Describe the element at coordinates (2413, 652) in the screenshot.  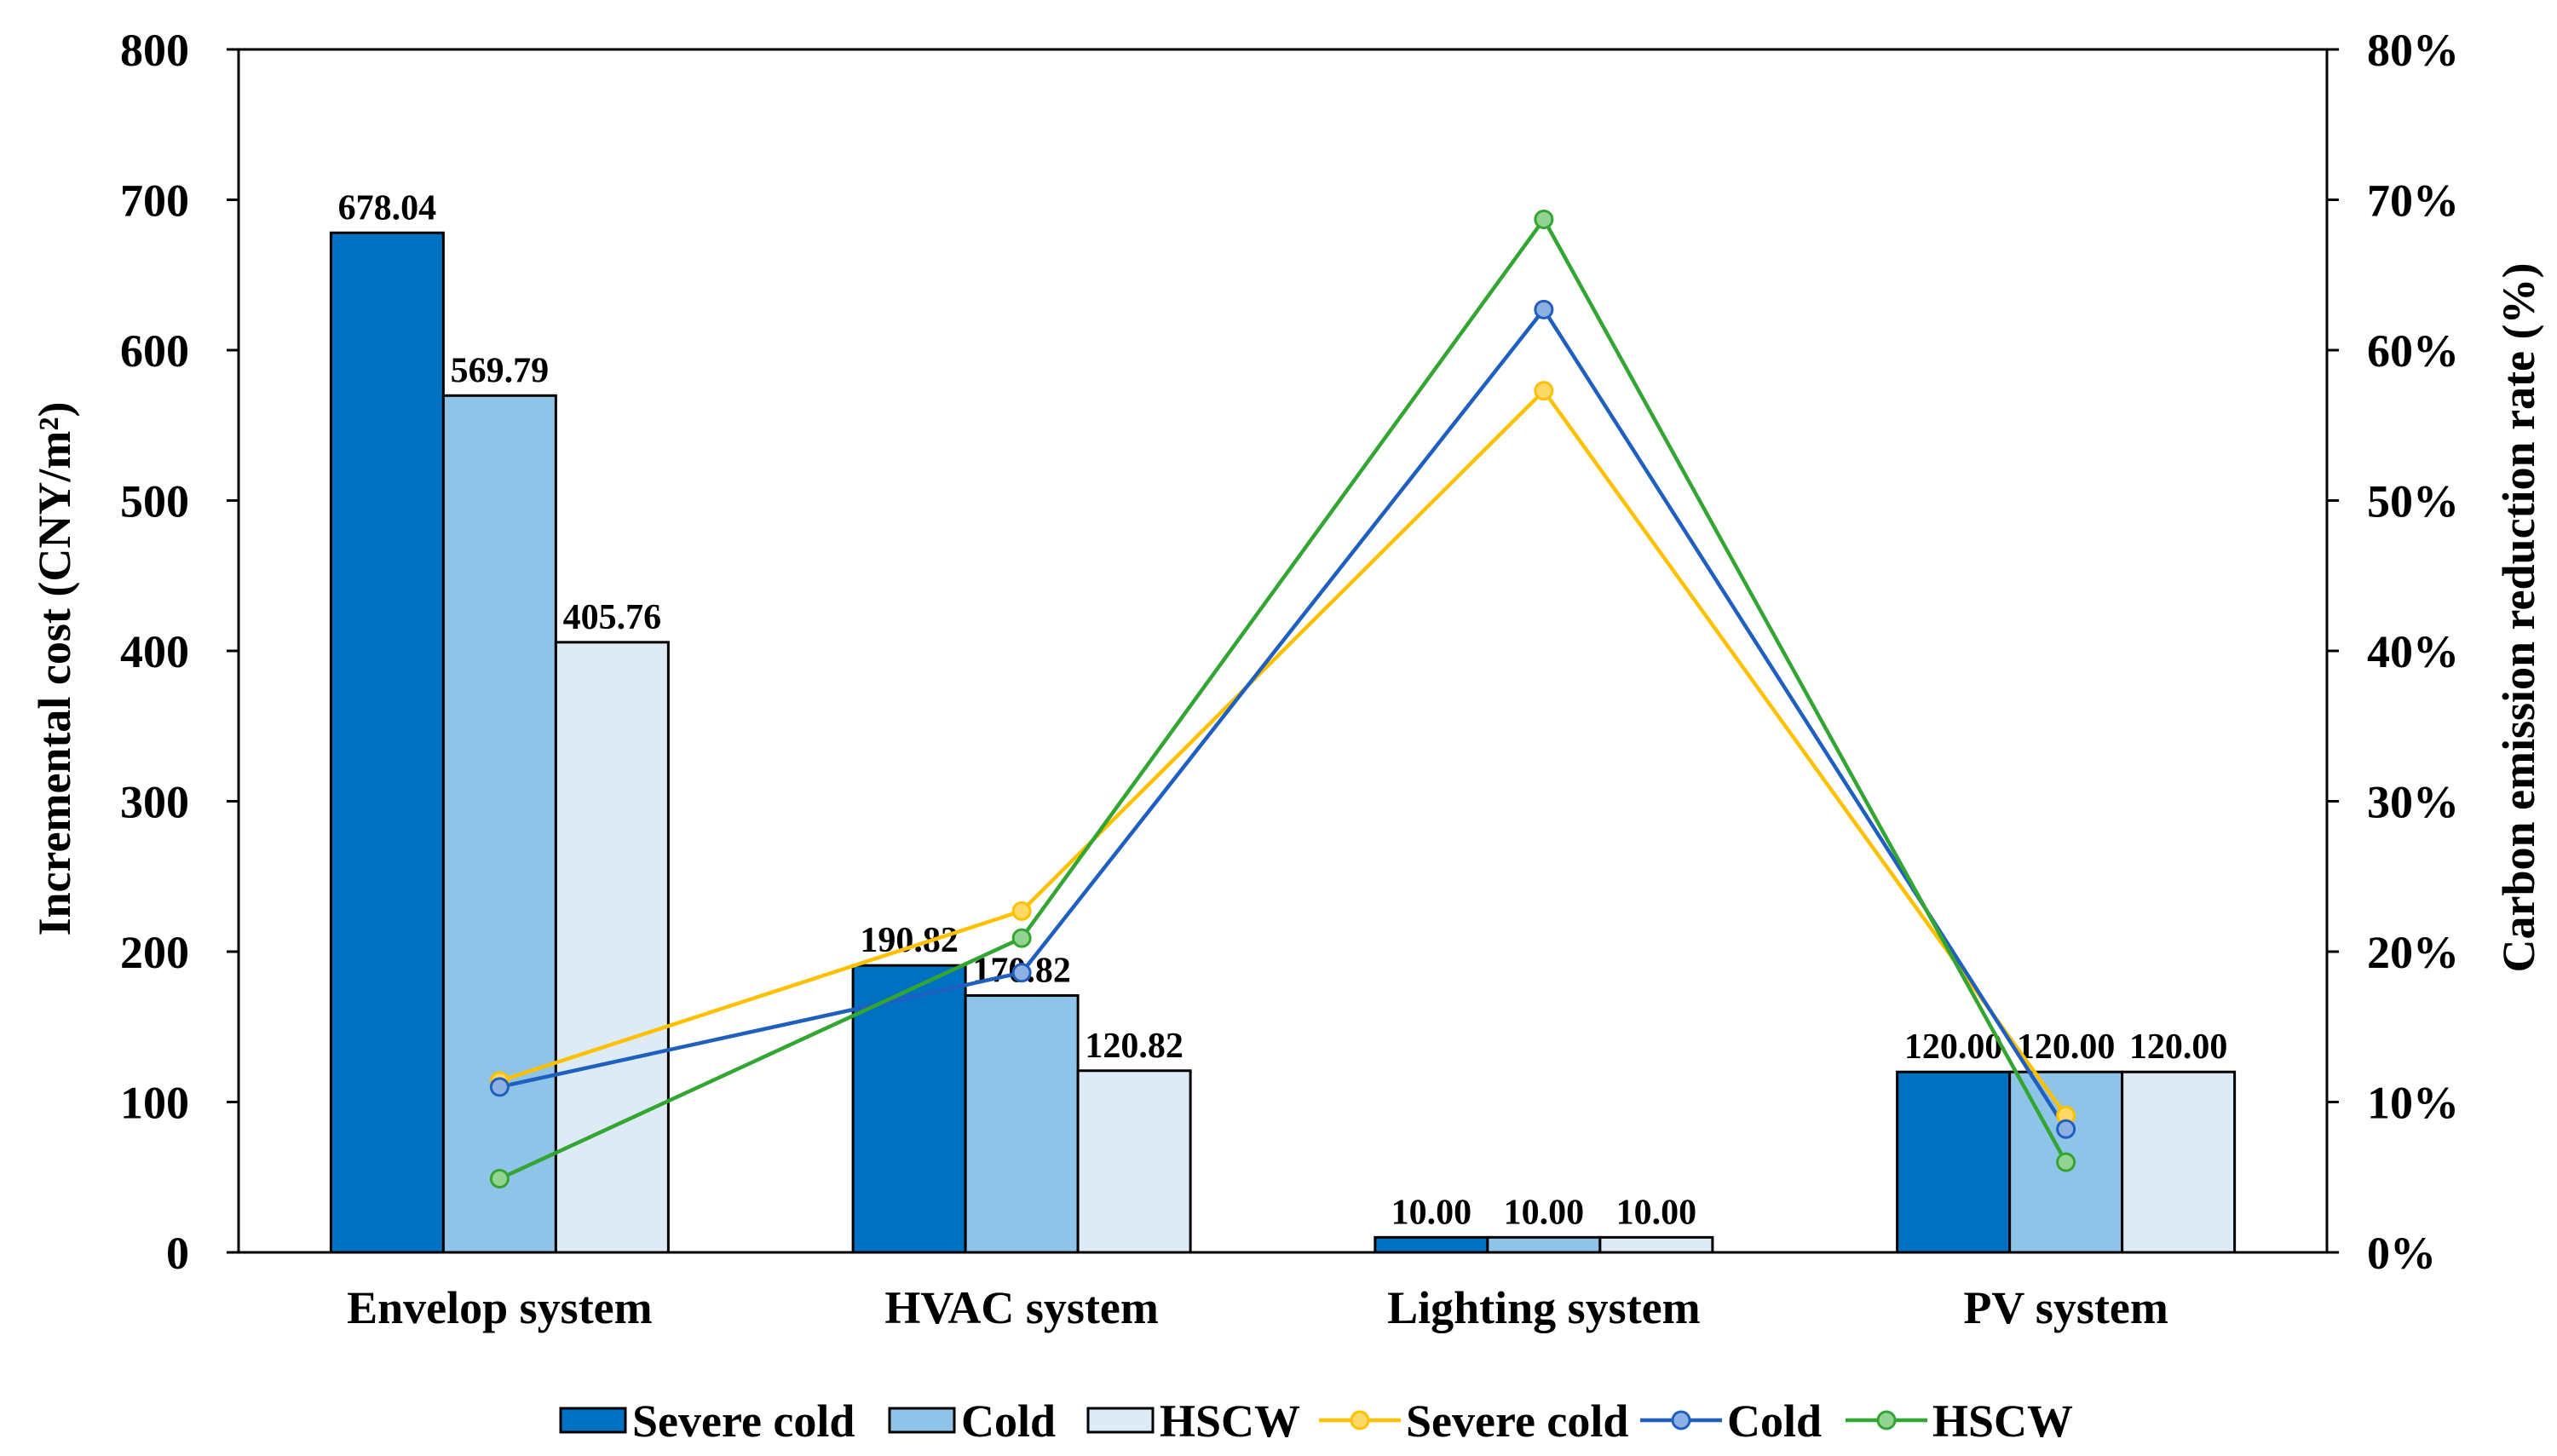
I see `right-axis-tick-label: 40%` at that location.